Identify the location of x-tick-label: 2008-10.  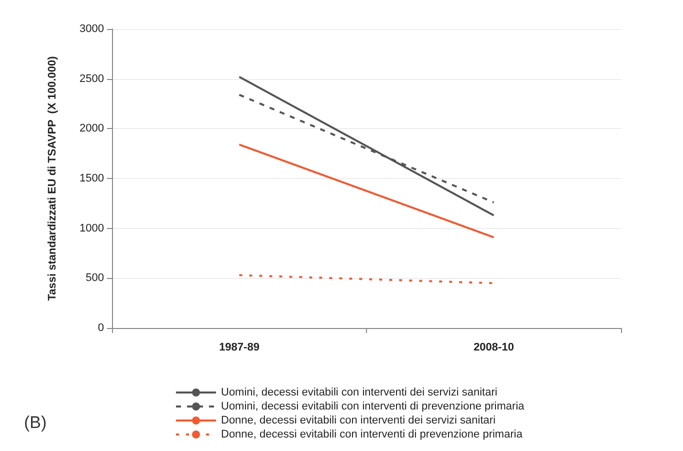
(494, 348).